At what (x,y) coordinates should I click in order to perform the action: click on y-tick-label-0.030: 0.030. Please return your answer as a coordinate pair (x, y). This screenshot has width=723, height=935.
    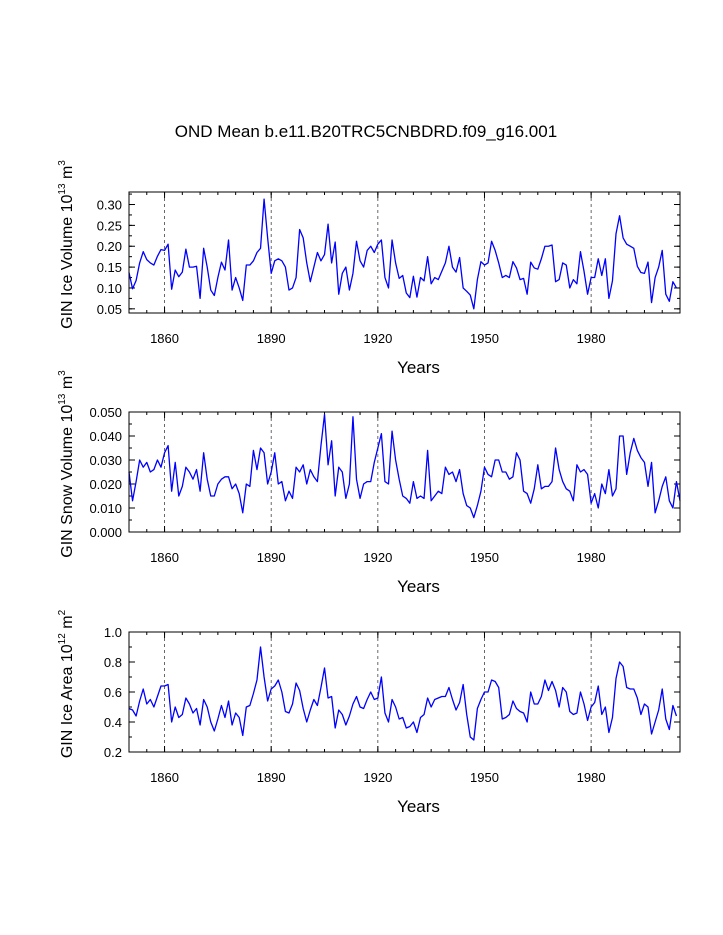
    Looking at the image, I should click on (105, 460).